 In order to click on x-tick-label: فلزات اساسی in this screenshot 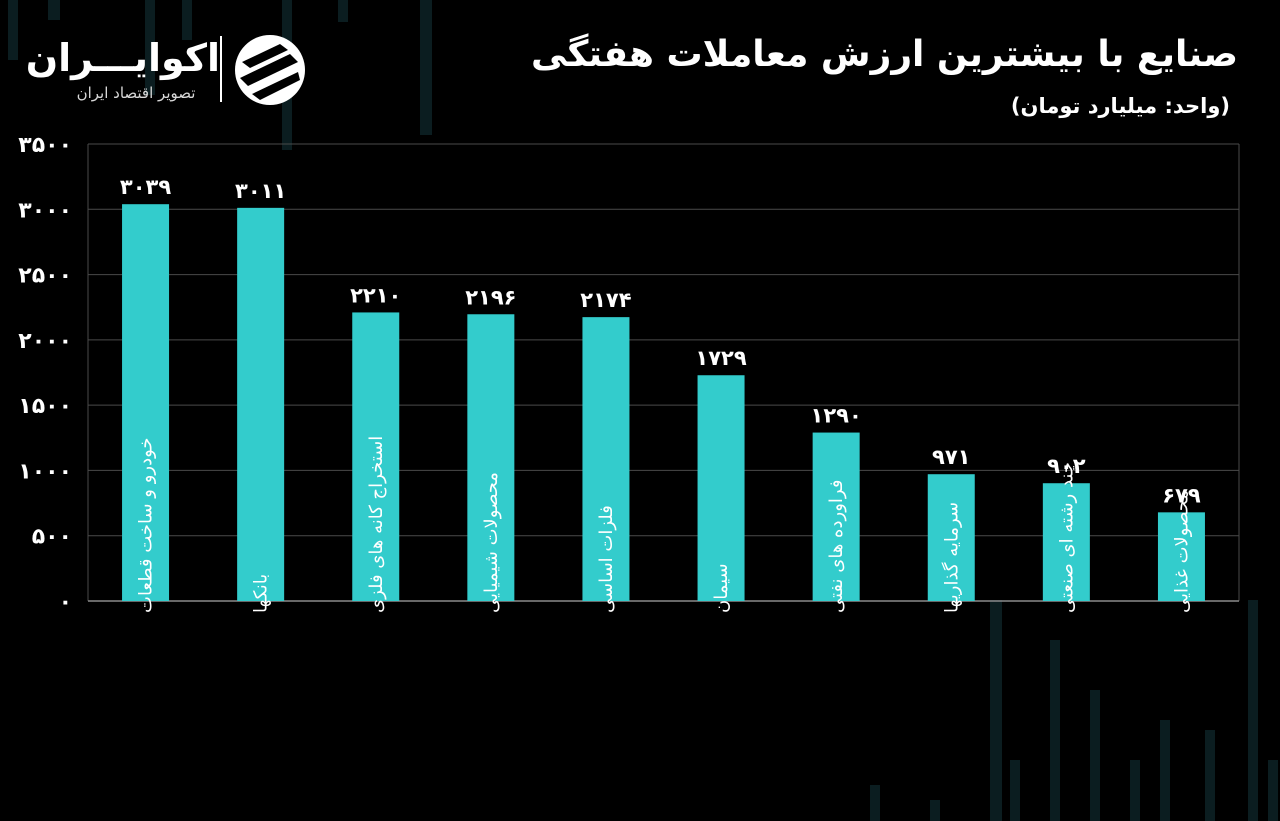, I will do `click(606, 559)`.